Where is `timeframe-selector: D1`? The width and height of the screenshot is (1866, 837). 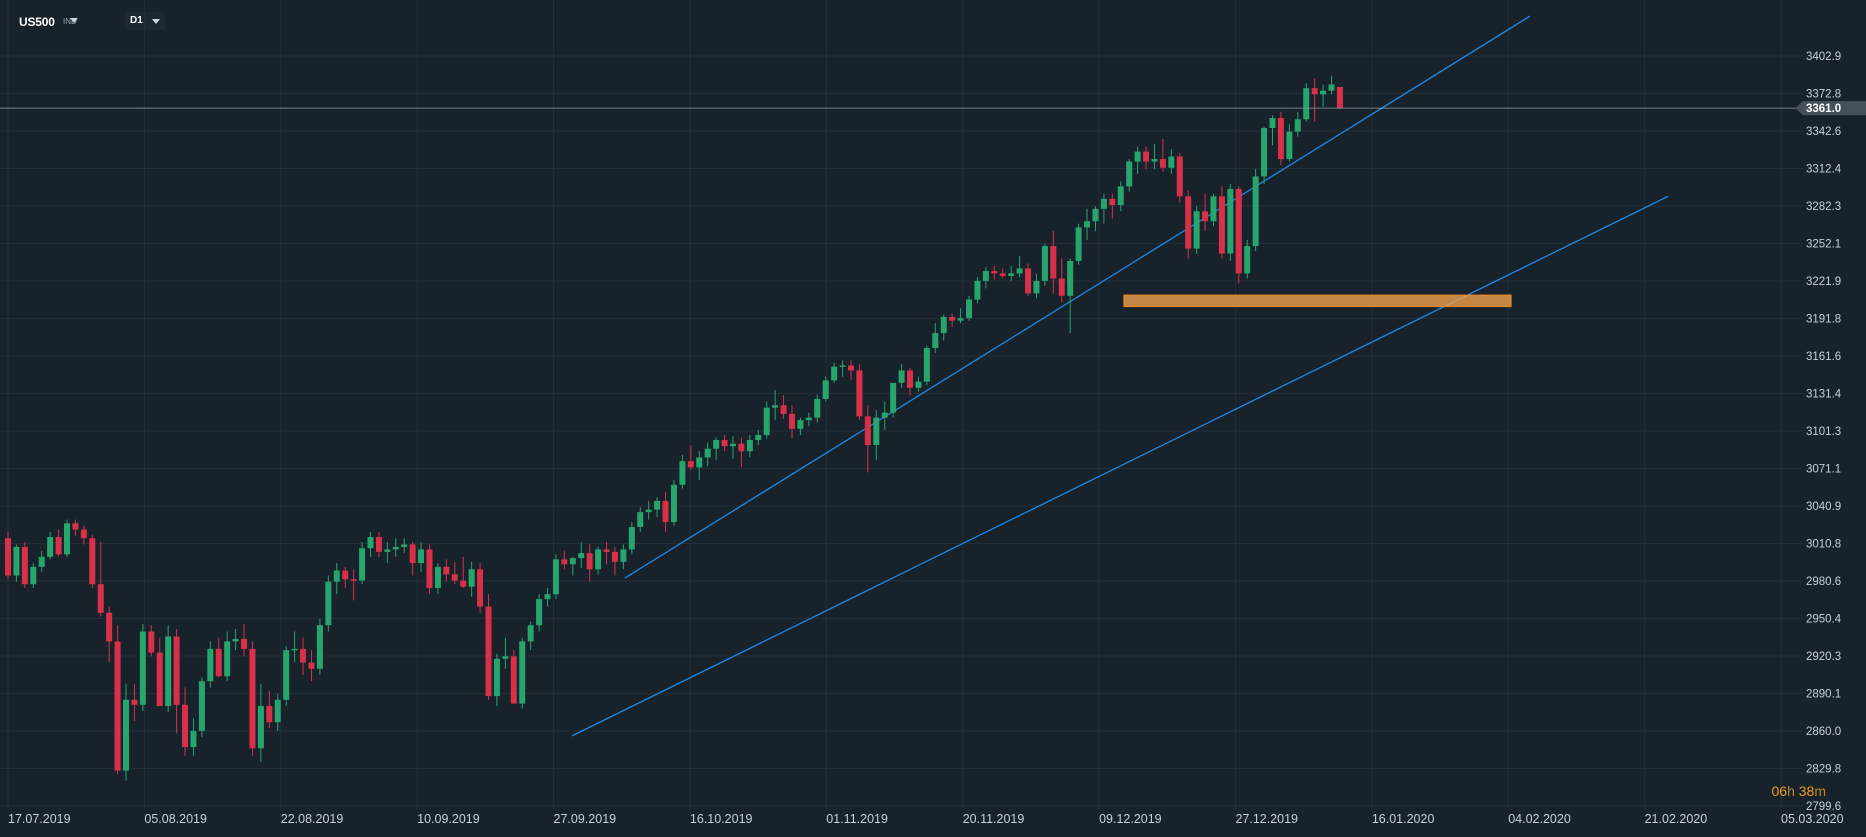 timeframe-selector: D1 is located at coordinates (145, 21).